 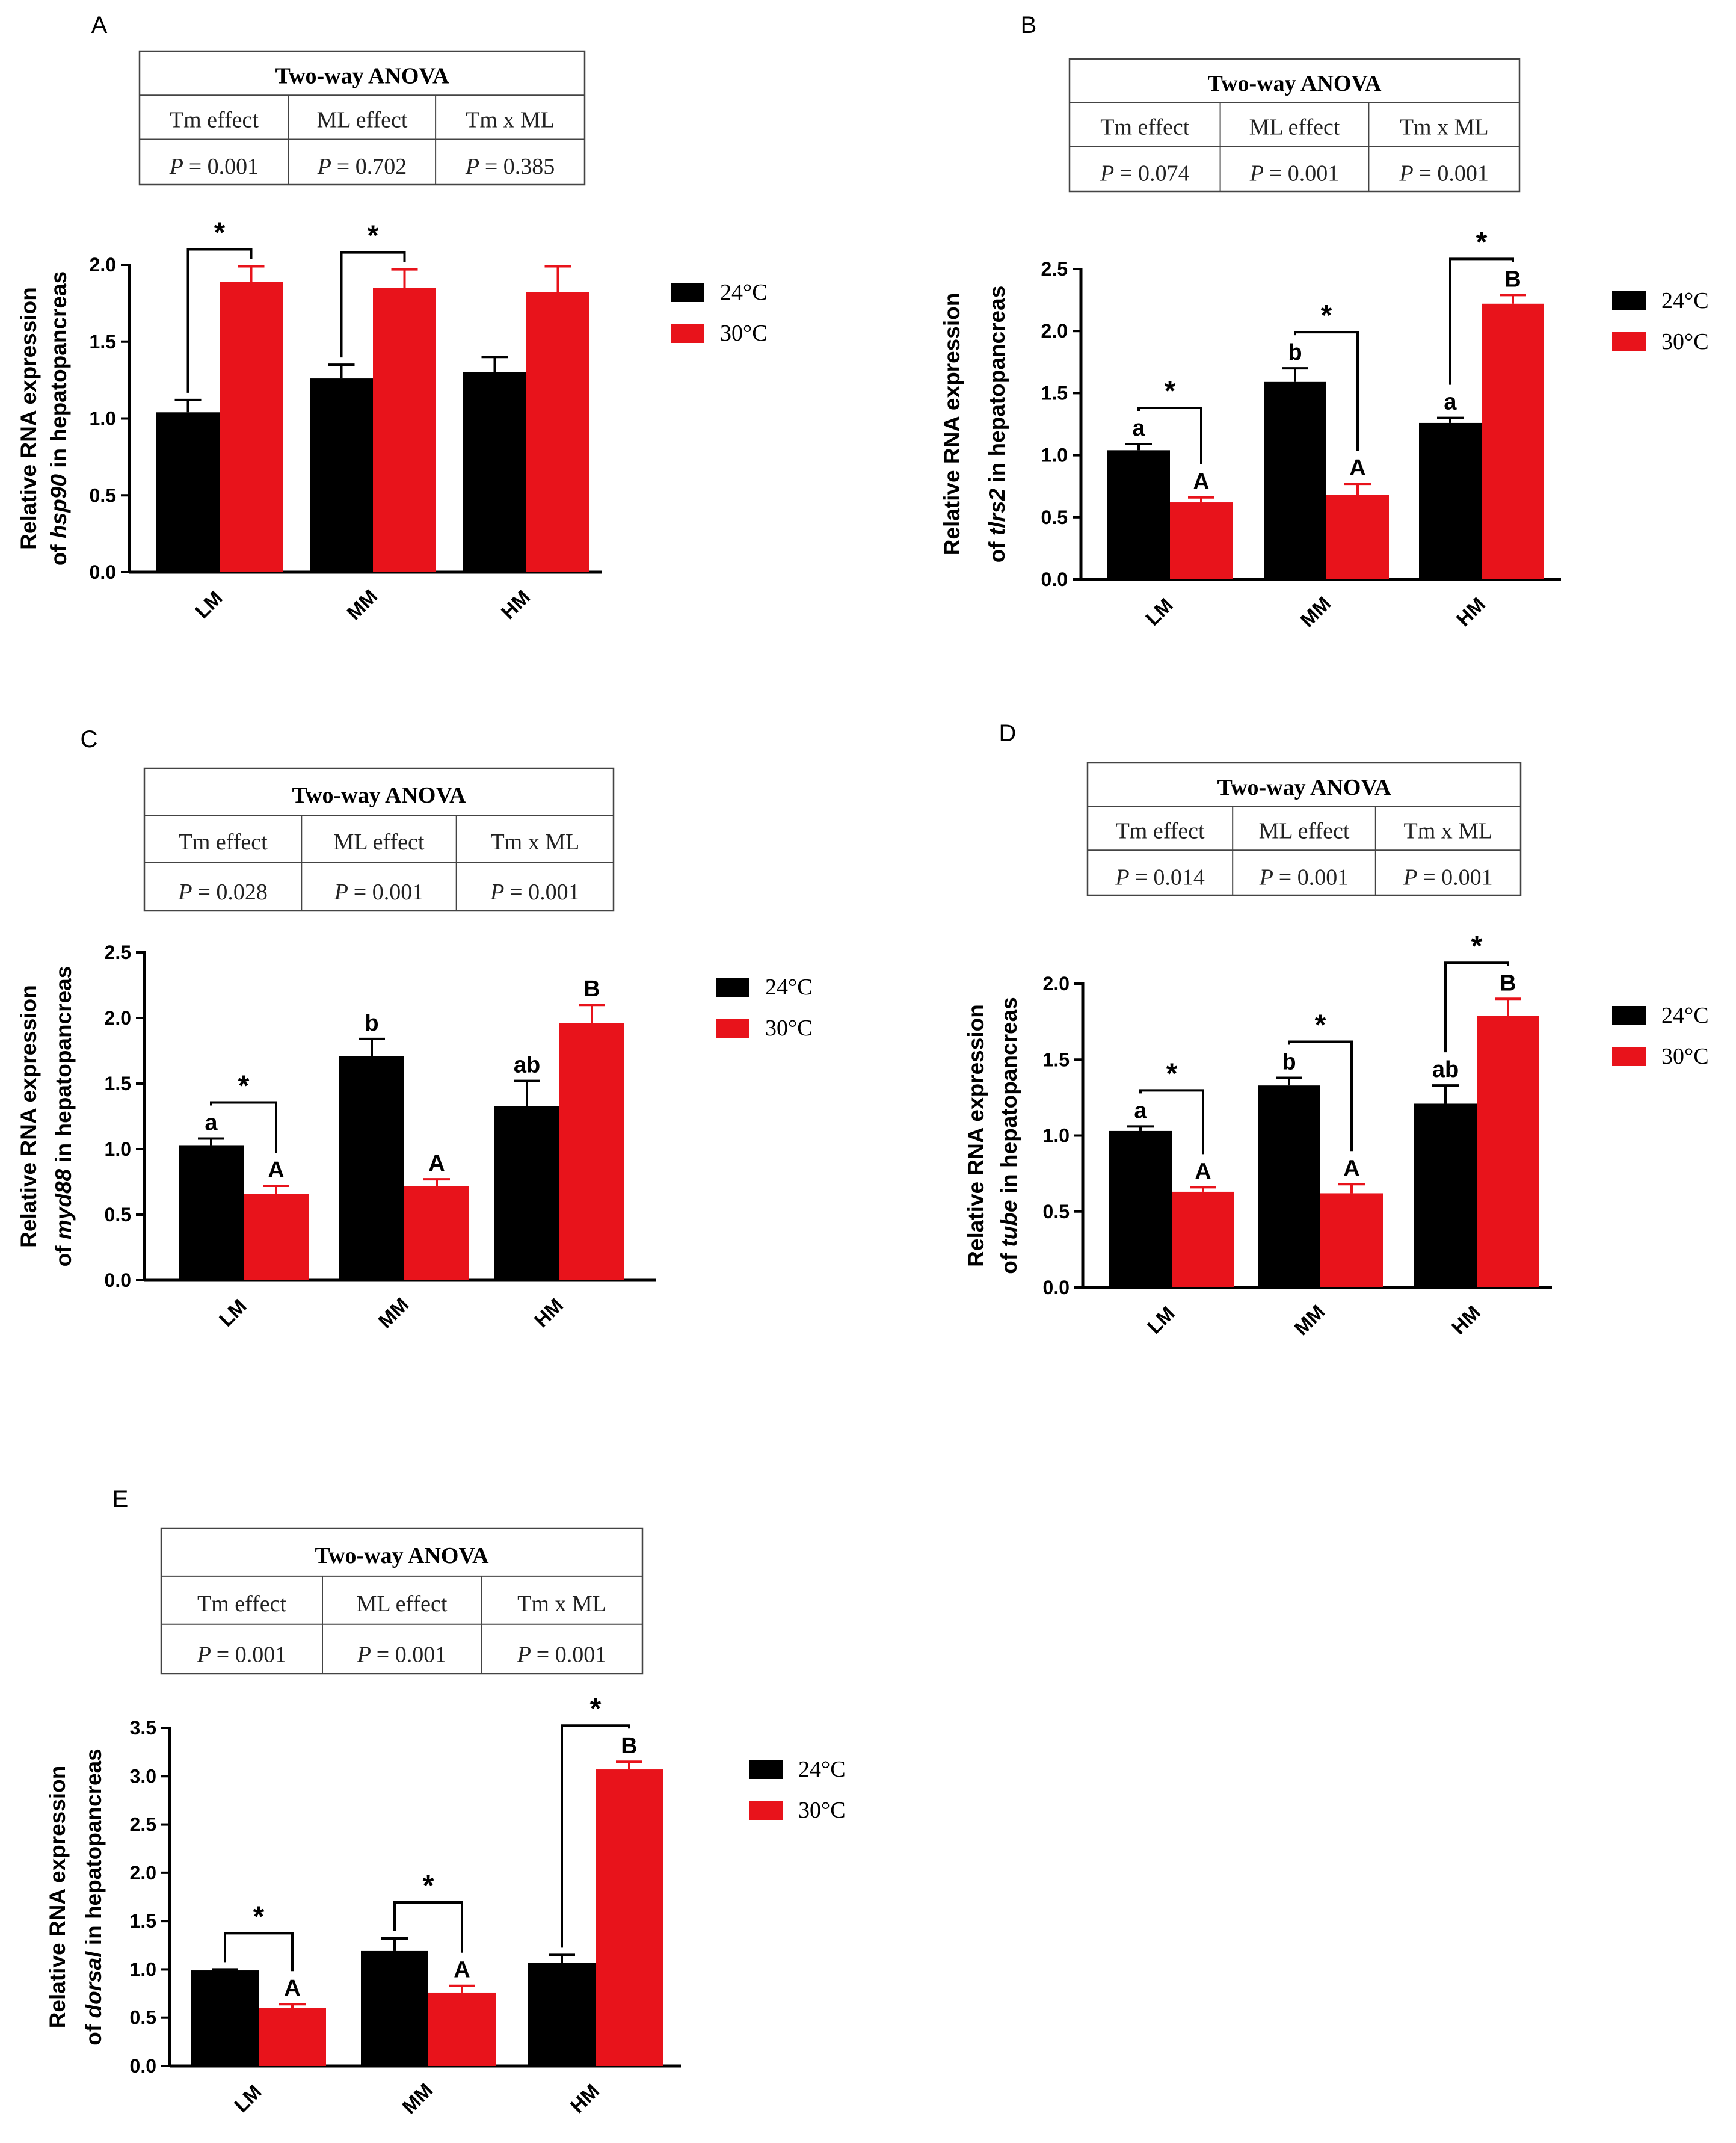 What do you see at coordinates (58, 418) in the screenshot?
I see `y-axis-label-gene: of hsp90 in hepatopancreas` at bounding box center [58, 418].